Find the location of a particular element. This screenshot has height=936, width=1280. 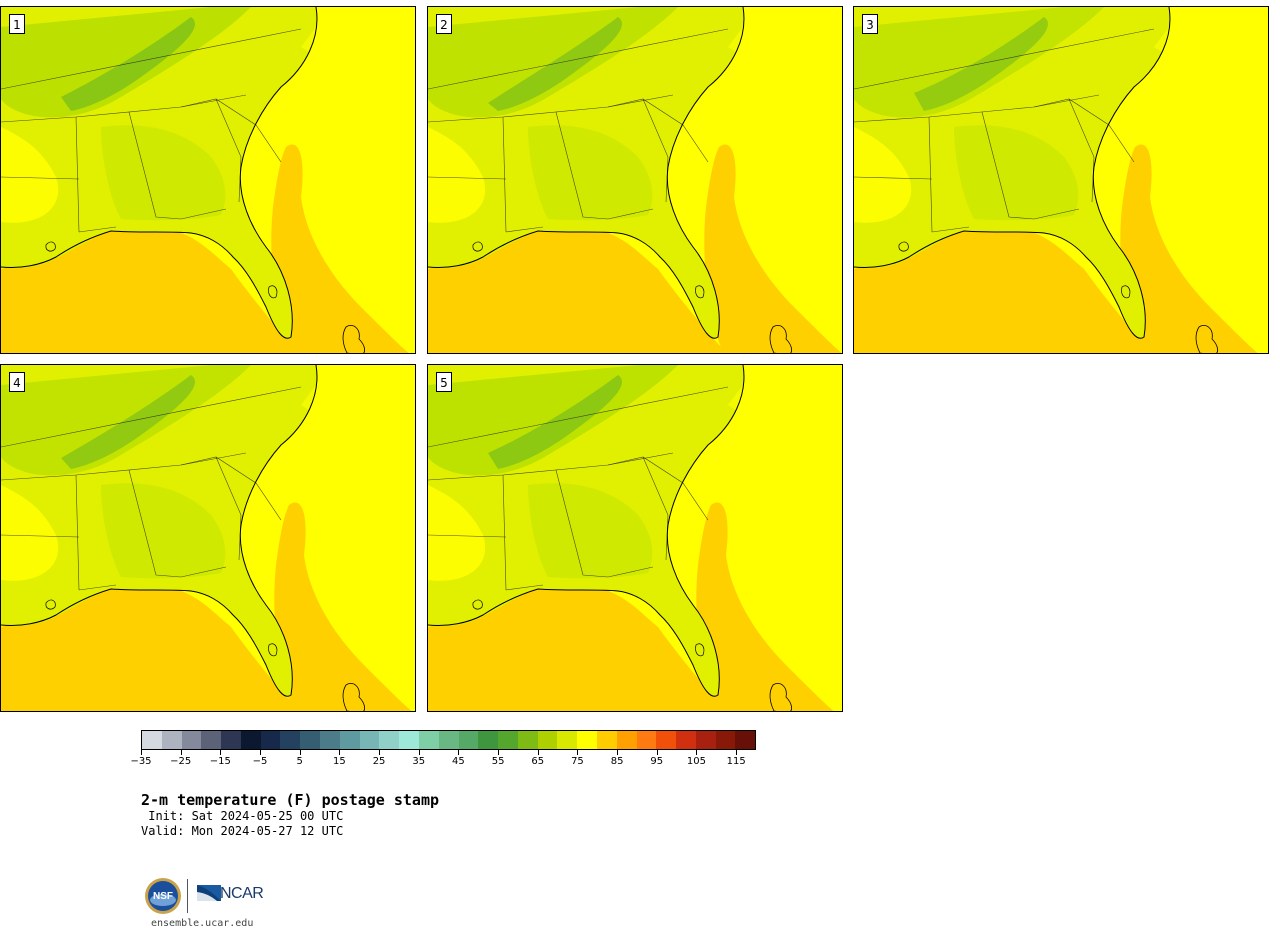

colorbar-tick-label: 65 is located at coordinates (538, 761).